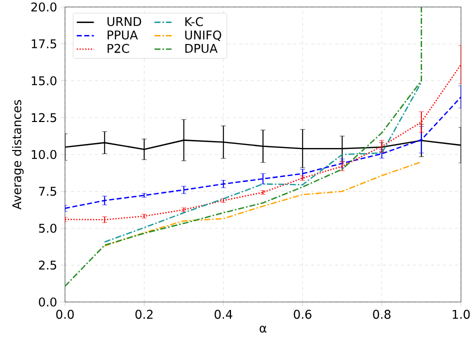 The height and width of the screenshot is (364, 474). I want to click on y-tick-label: 7.5, so click(47, 191).